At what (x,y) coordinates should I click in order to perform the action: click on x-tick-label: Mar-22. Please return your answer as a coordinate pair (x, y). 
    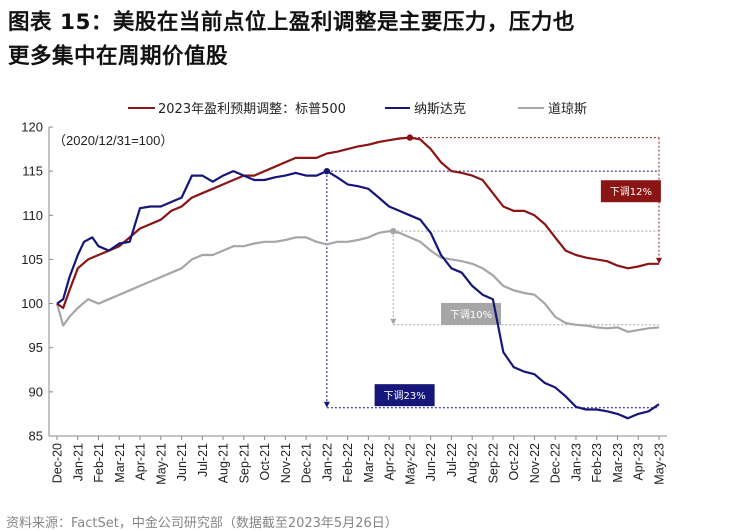
    Looking at the image, I should click on (369, 463).